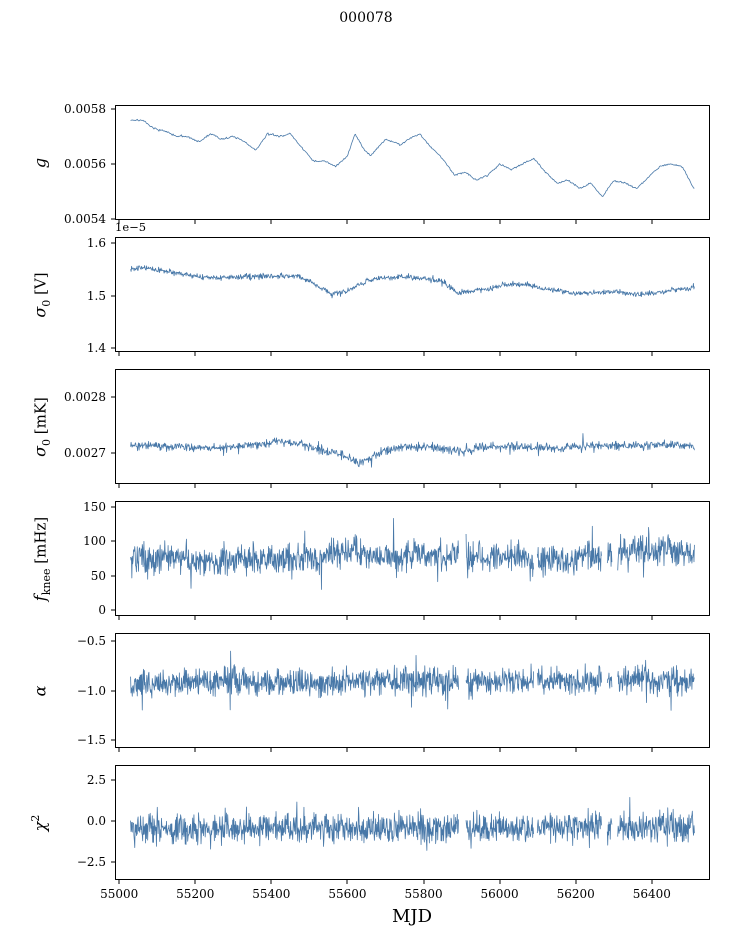 This screenshot has height=944, width=732. Describe the element at coordinates (96, 779) in the screenshot. I see `y-tick-label: 2.5` at that location.